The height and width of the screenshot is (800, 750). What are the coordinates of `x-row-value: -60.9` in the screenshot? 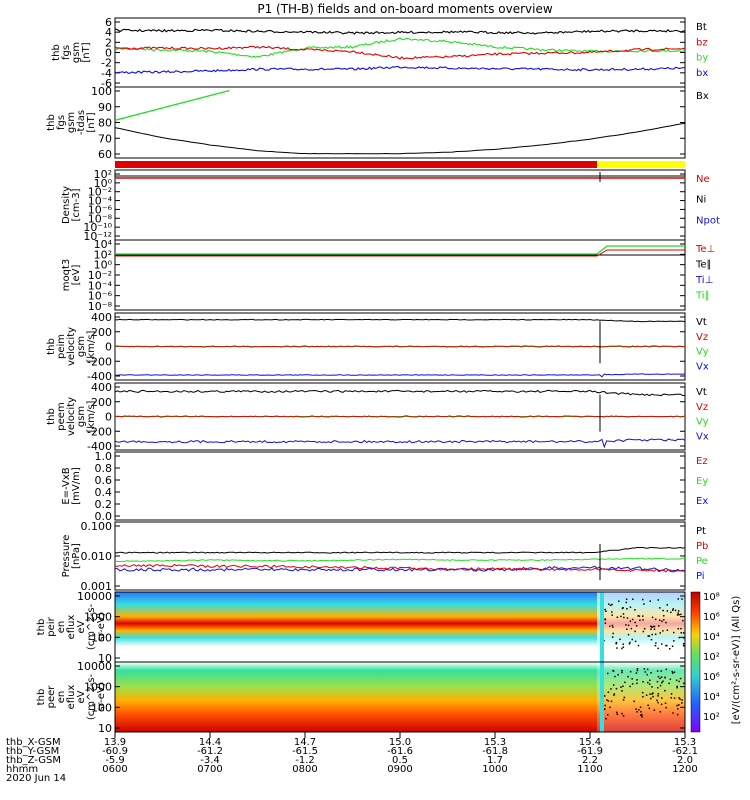 It's located at (115, 751).